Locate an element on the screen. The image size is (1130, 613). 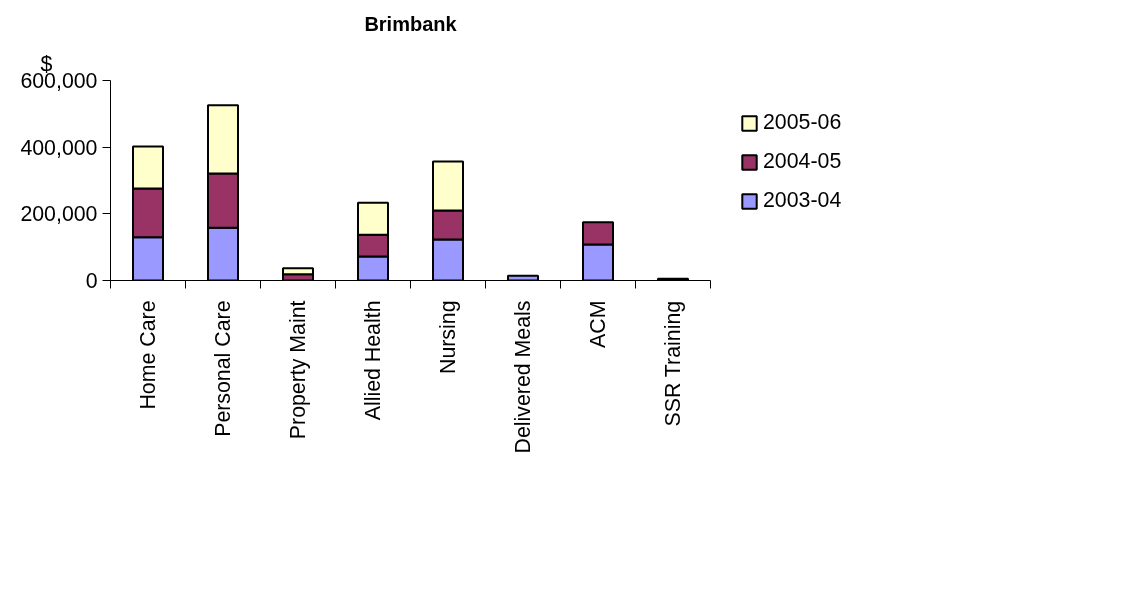
y-tick-label: 400,000 is located at coordinates (59, 147).